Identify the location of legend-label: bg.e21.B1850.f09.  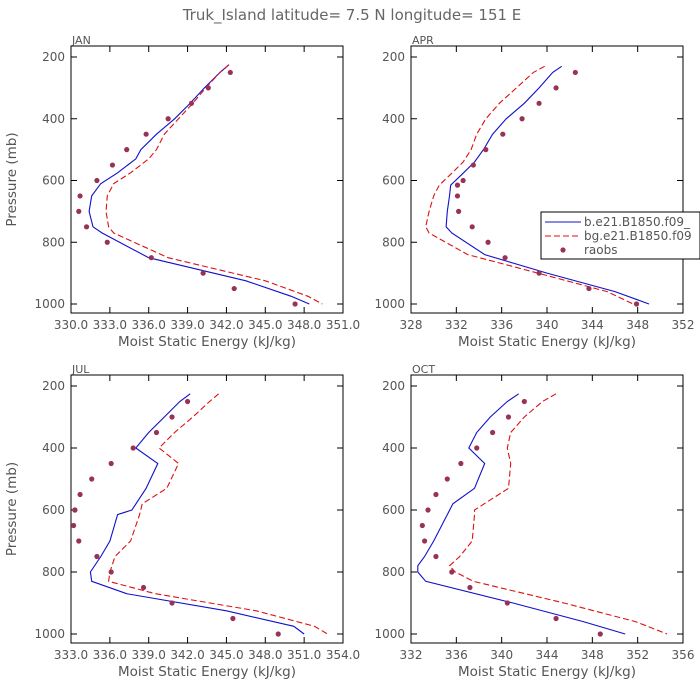
(638, 236).